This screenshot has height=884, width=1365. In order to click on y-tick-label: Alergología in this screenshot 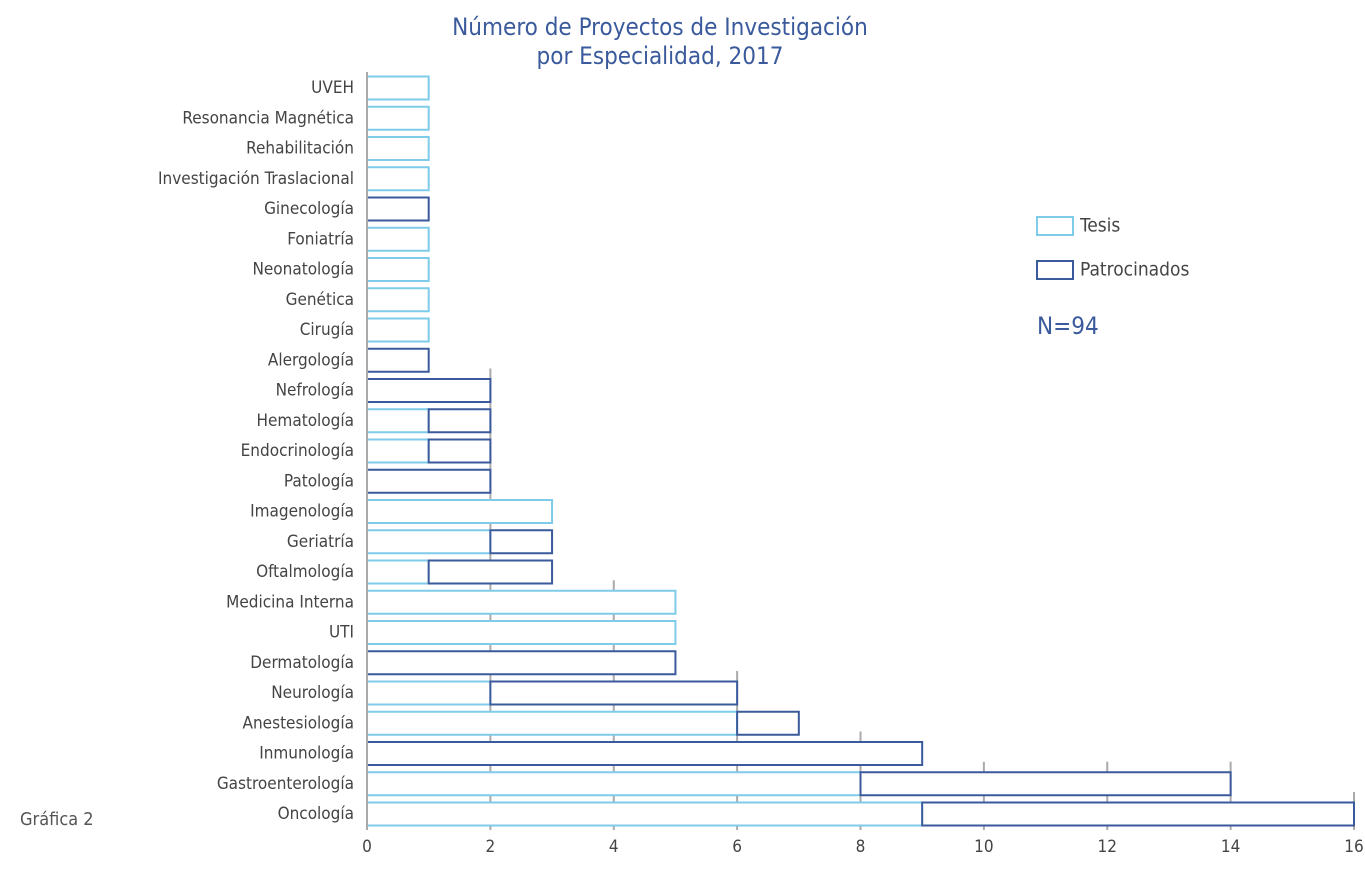, I will do `click(311, 360)`.